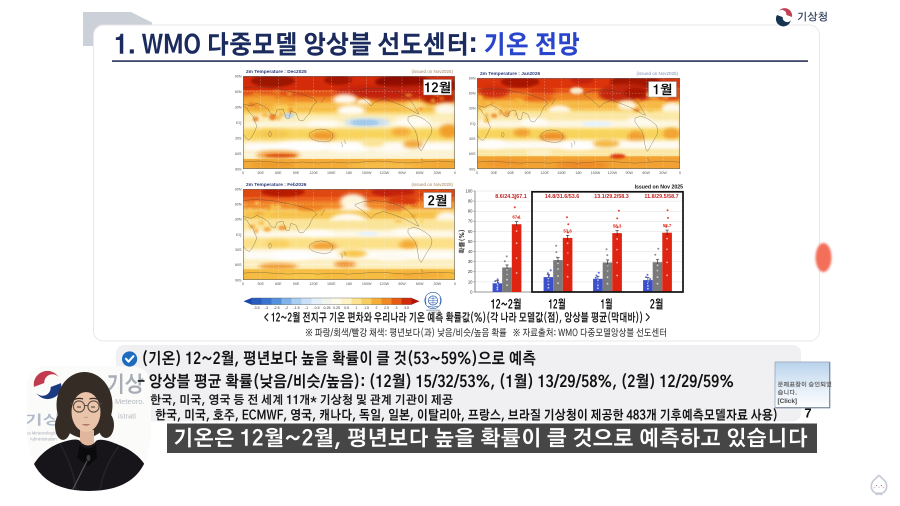 The height and width of the screenshot is (506, 900). Describe the element at coordinates (43, 439) in the screenshot. I see `svg-text: Administration` at that location.